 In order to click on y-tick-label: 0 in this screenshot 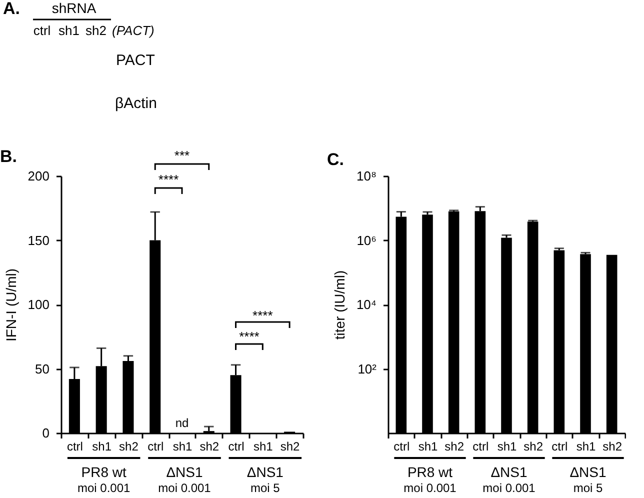, I will do `click(46, 433)`.